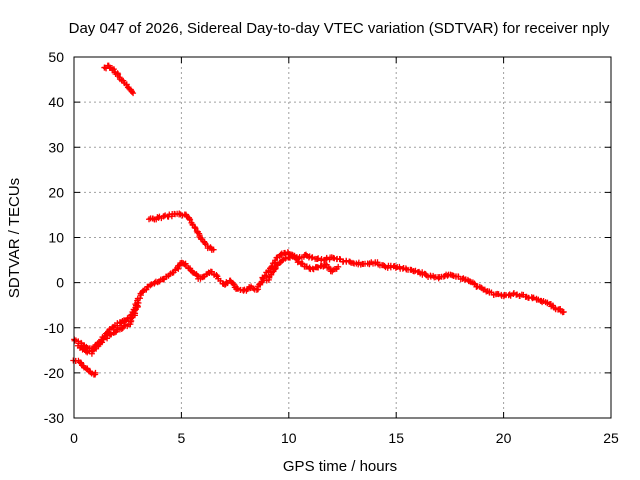  Describe the element at coordinates (289, 438) in the screenshot. I see `x-tick-label: 10` at that location.